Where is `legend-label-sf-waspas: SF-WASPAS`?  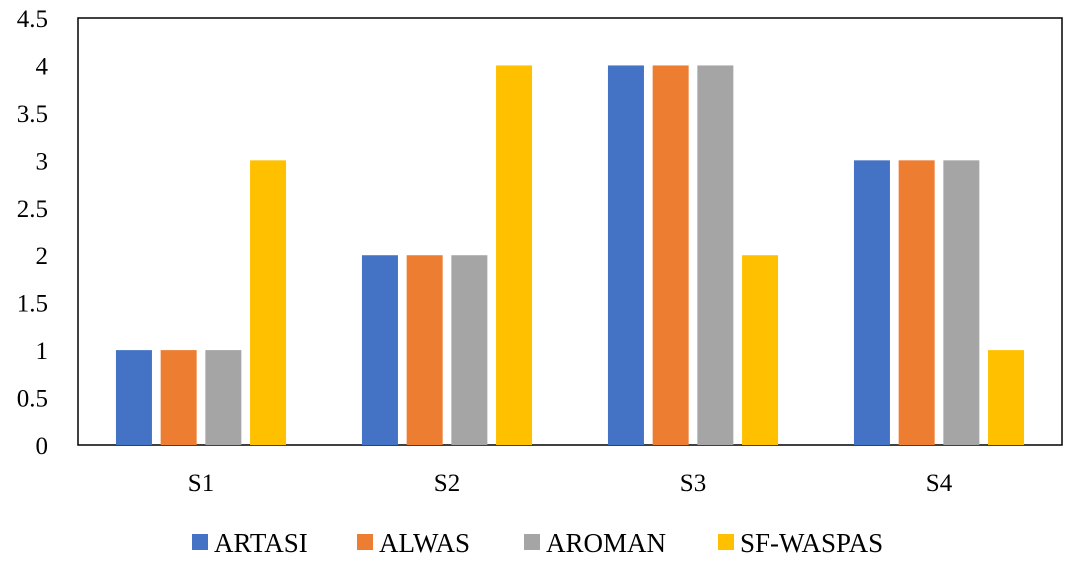 legend-label-sf-waspas: SF-WASPAS is located at coordinates (811, 543).